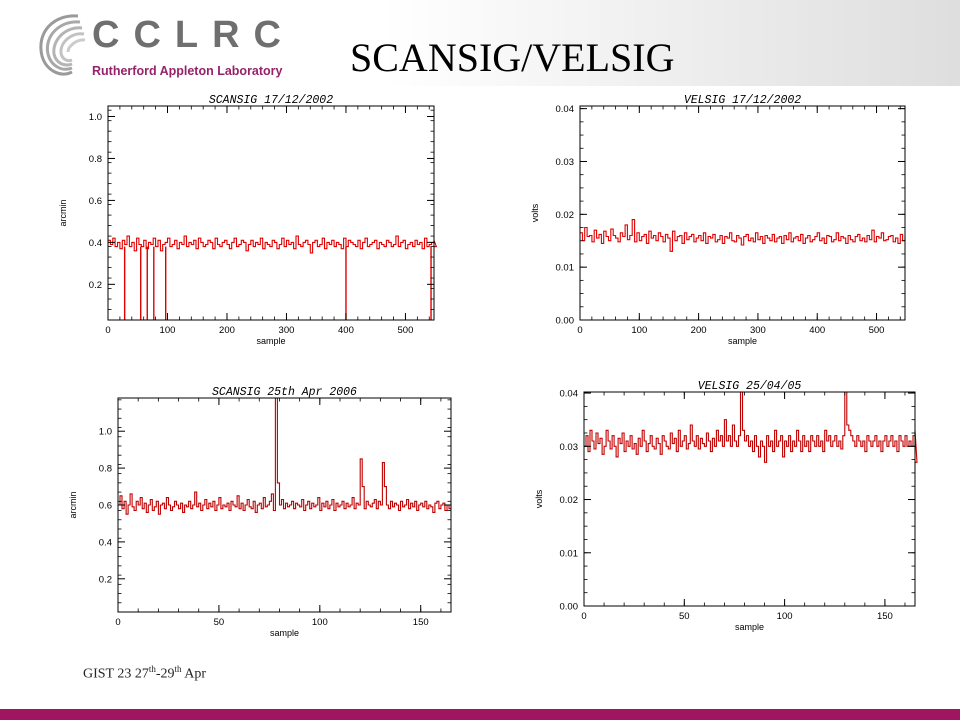  What do you see at coordinates (165, 674) in the screenshot?
I see `footer-mid: -29` at bounding box center [165, 674].